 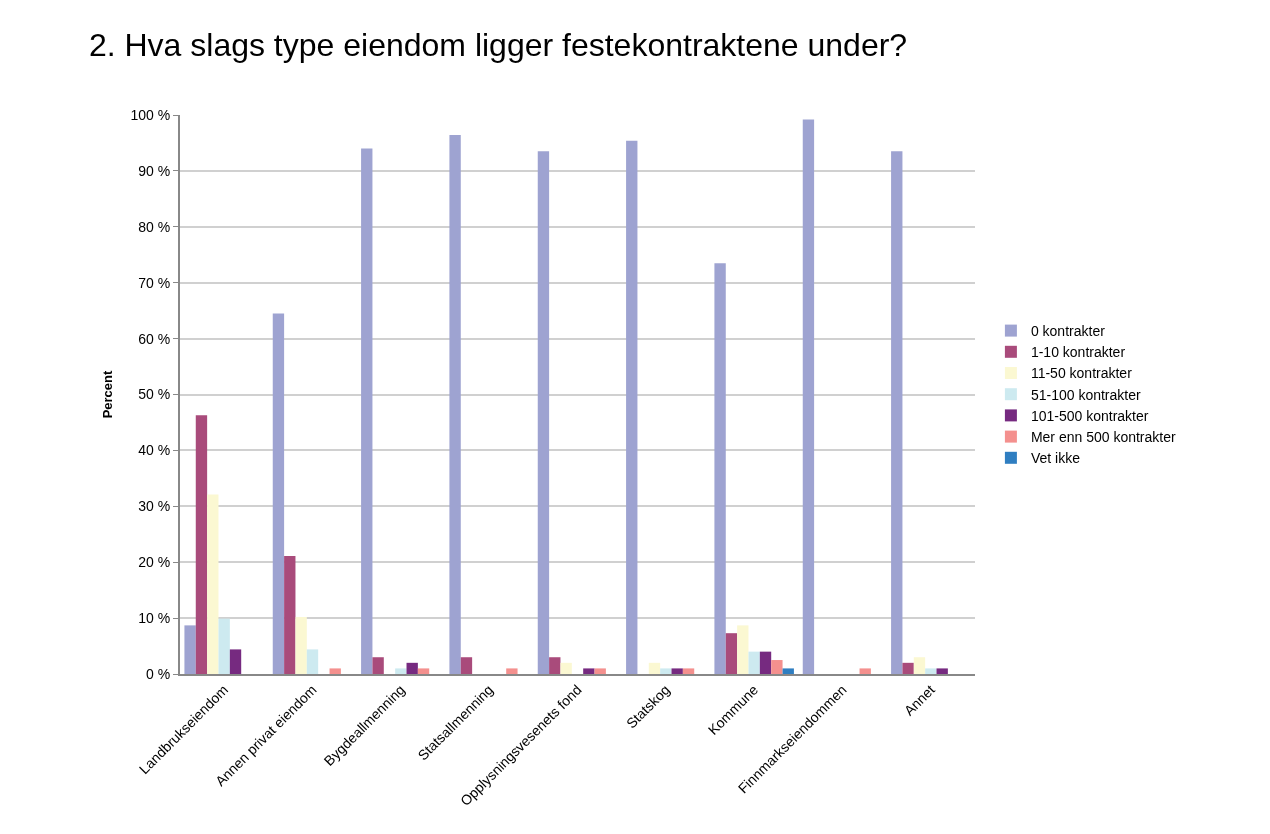 I want to click on legend-label: 1-10 kontrakter, so click(x=1078, y=352).